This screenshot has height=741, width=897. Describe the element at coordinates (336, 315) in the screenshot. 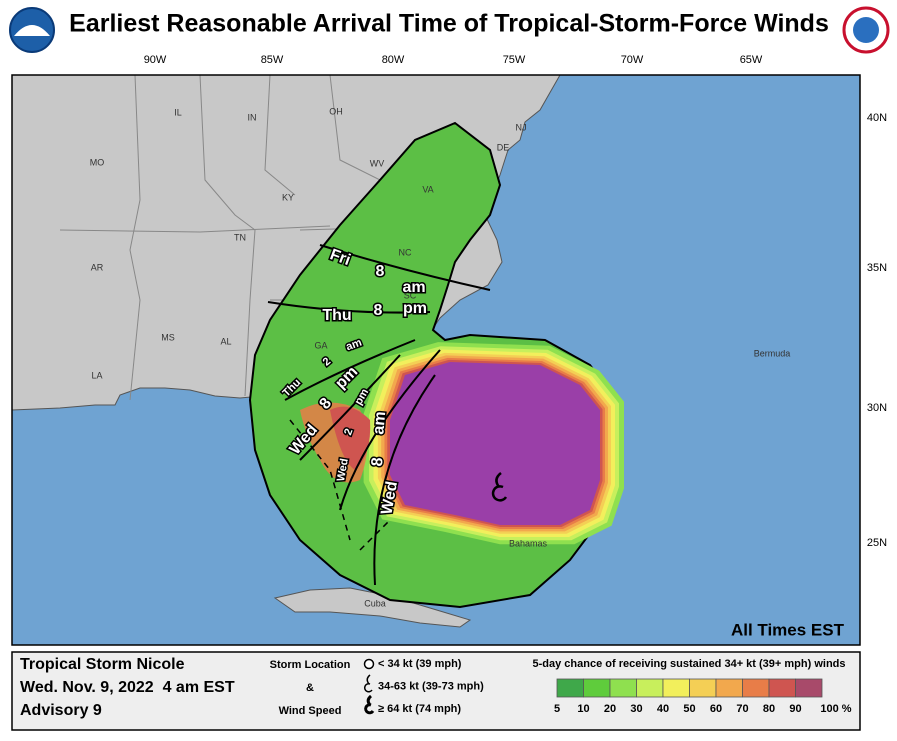

I see `arrival-label: Thu` at that location.